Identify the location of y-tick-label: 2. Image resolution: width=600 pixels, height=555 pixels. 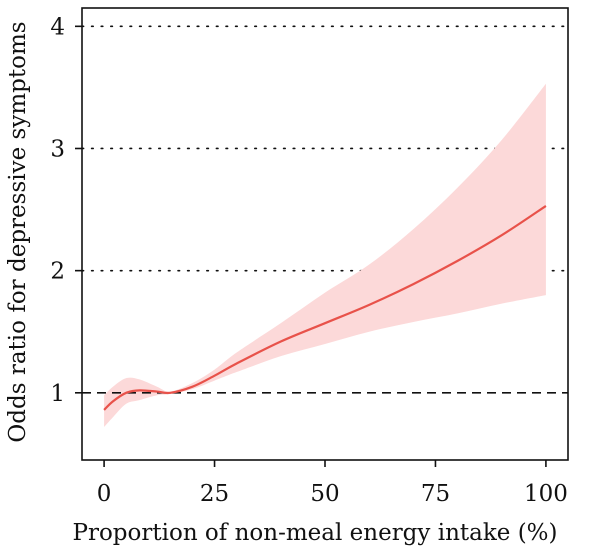
(57, 272).